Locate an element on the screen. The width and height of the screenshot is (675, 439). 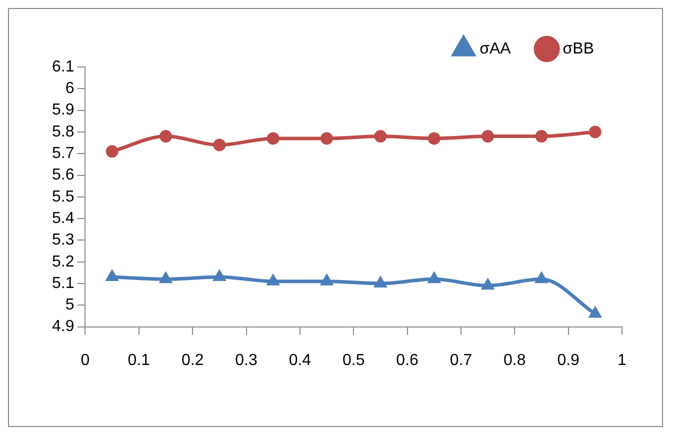
y-tick-label: 6.1 is located at coordinates (63, 67).